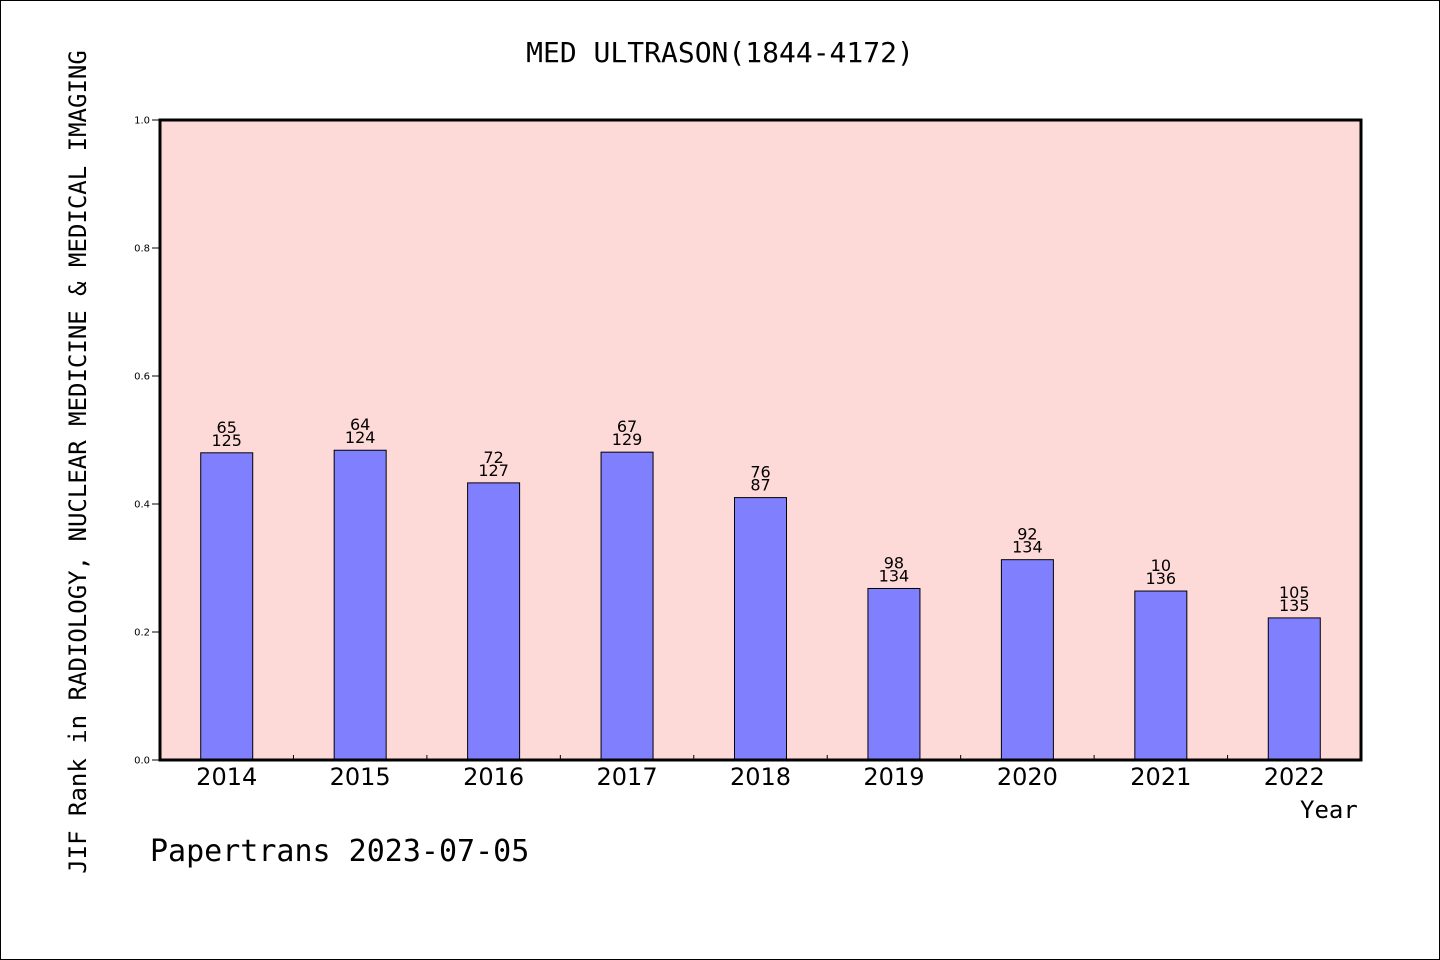 Image resolution: width=1440 pixels, height=960 pixels. Describe the element at coordinates (142, 377) in the screenshot. I see `y-tick-label: 0.6` at that location.